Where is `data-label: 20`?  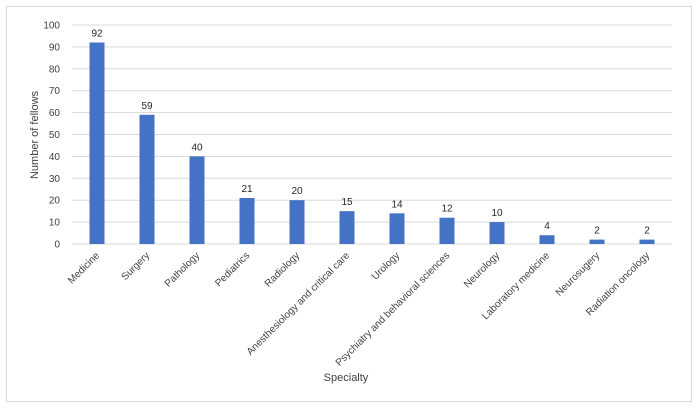 data-label: 20 is located at coordinates (297, 191).